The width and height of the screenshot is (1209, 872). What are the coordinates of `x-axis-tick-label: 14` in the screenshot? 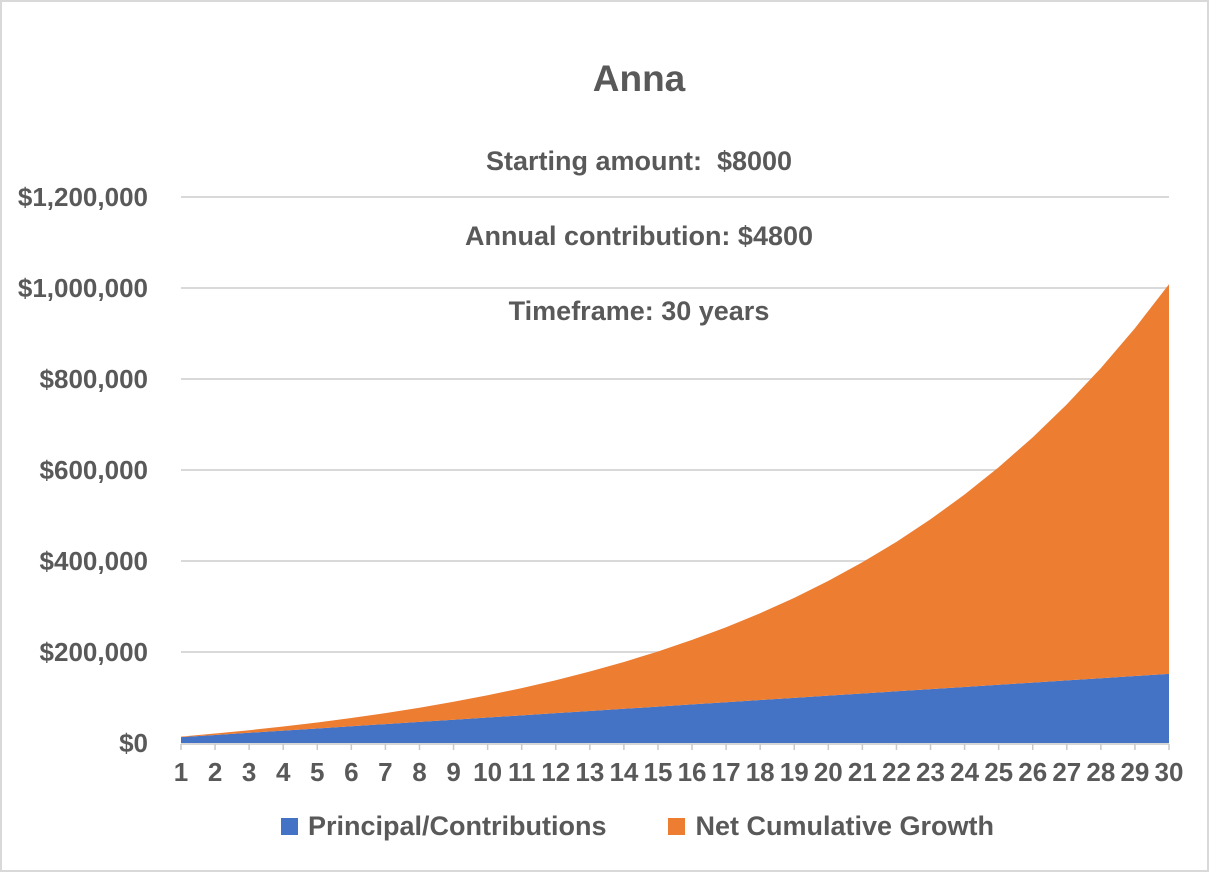 It's located at (623, 772).